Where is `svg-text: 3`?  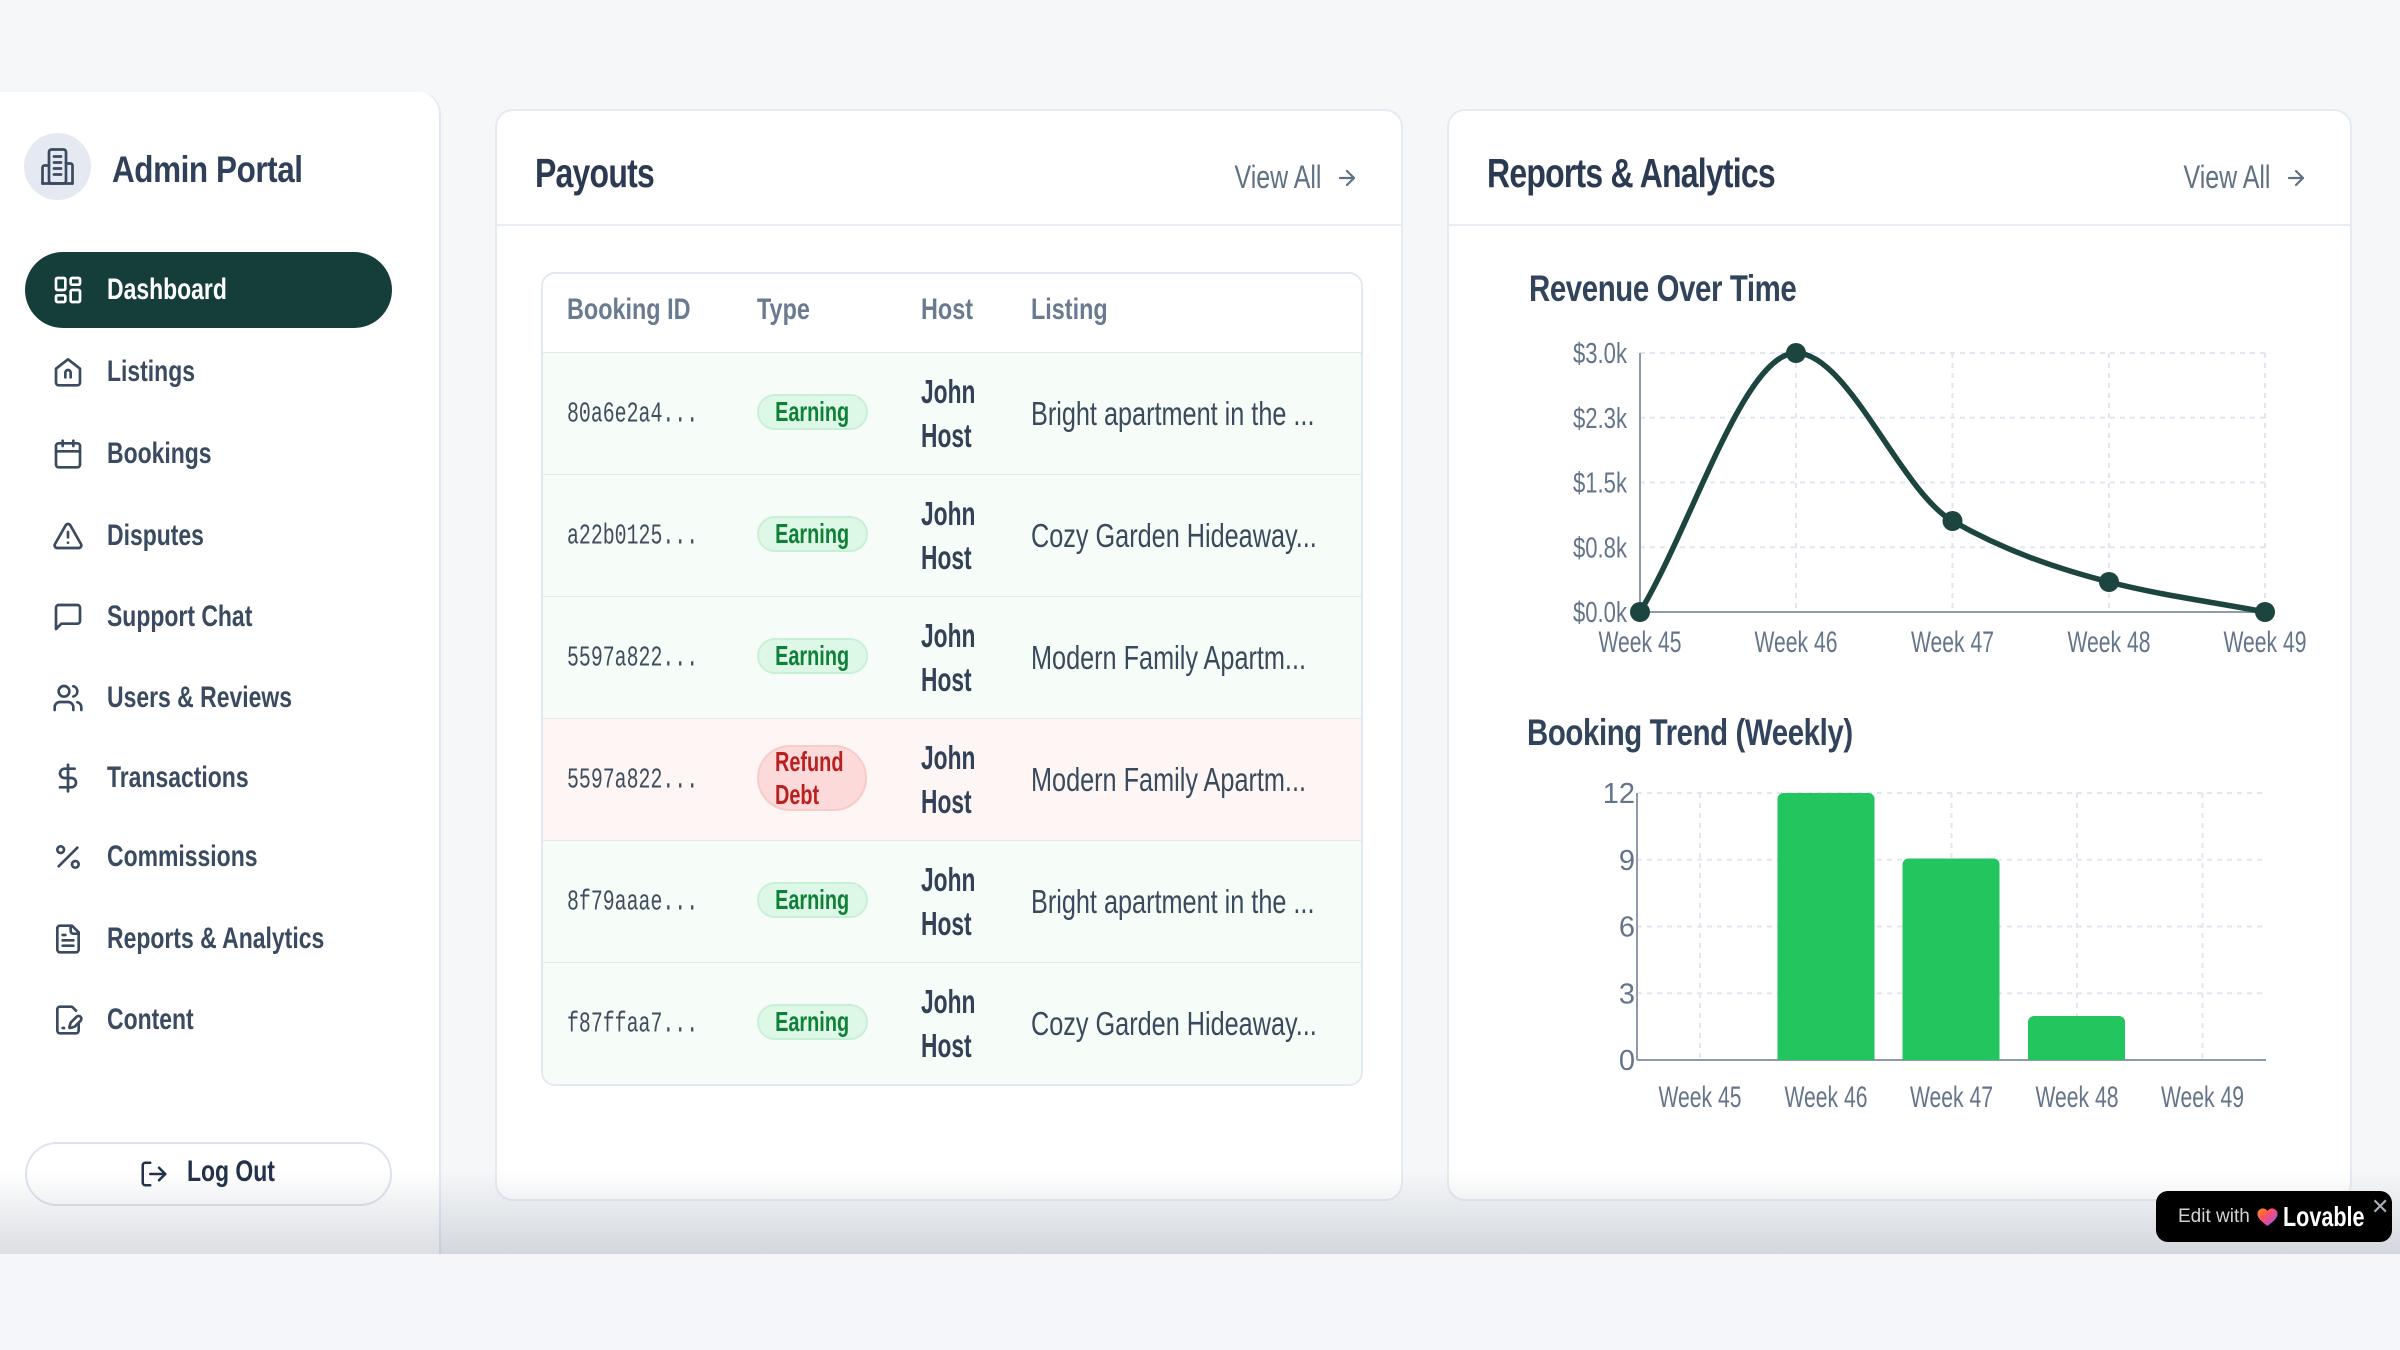 svg-text: 3 is located at coordinates (1627, 994).